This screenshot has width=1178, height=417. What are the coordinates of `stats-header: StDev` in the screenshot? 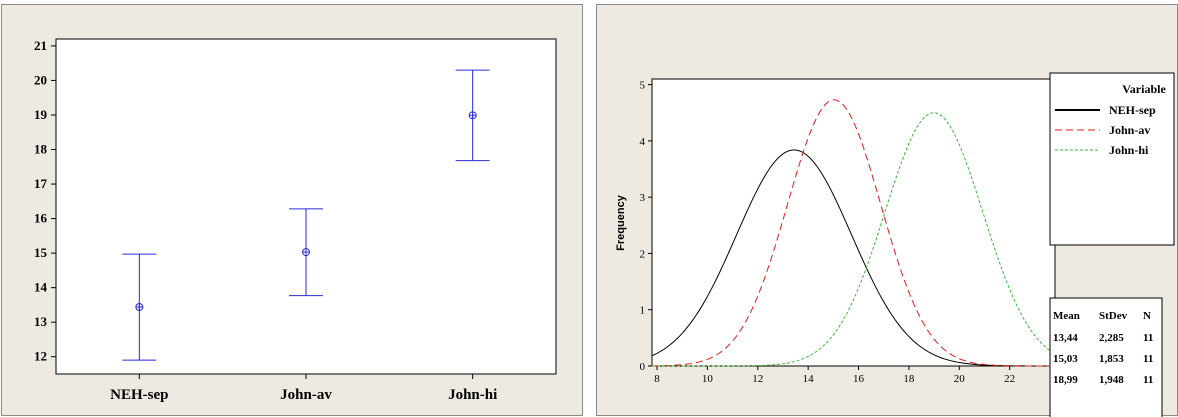 It's located at (1113, 316).